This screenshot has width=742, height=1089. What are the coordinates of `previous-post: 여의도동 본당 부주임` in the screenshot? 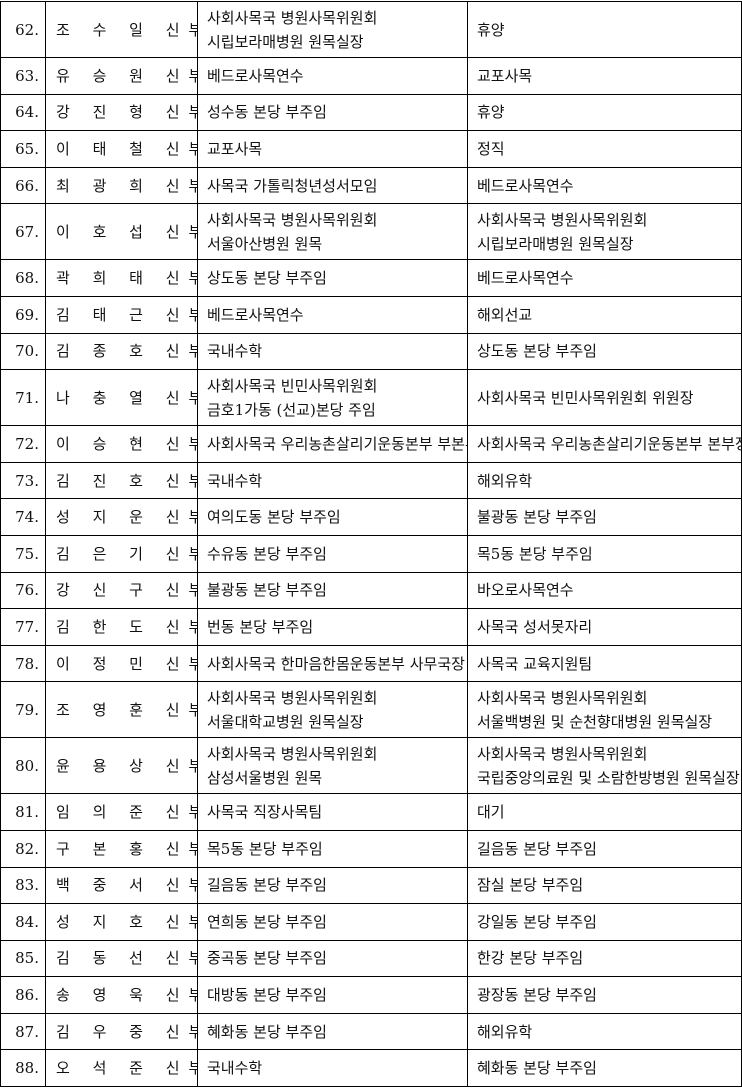 It's located at (332, 517).